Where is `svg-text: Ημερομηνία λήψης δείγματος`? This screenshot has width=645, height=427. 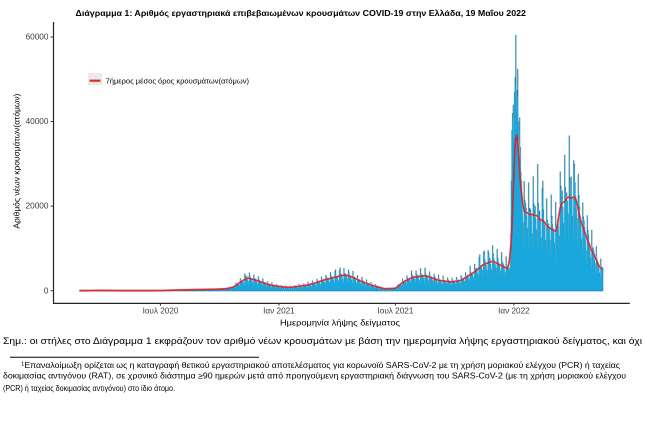
svg-text: Ημερομηνία λήψης δείγματος is located at coordinates (340, 323).